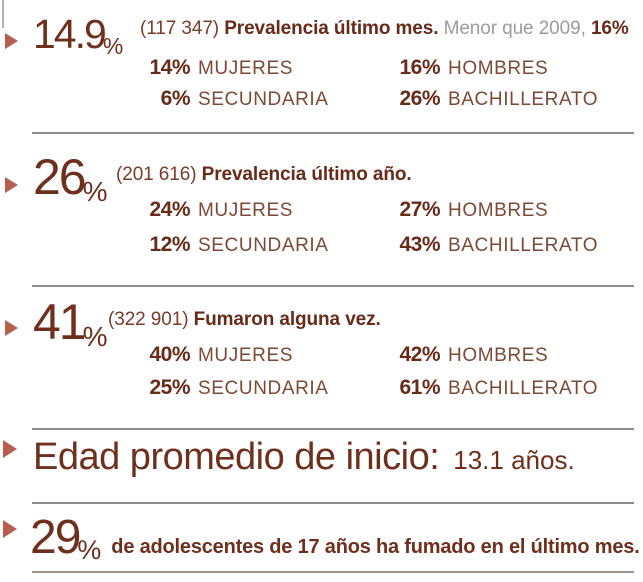  I want to click on big-stat-number: 29, so click(55, 537).